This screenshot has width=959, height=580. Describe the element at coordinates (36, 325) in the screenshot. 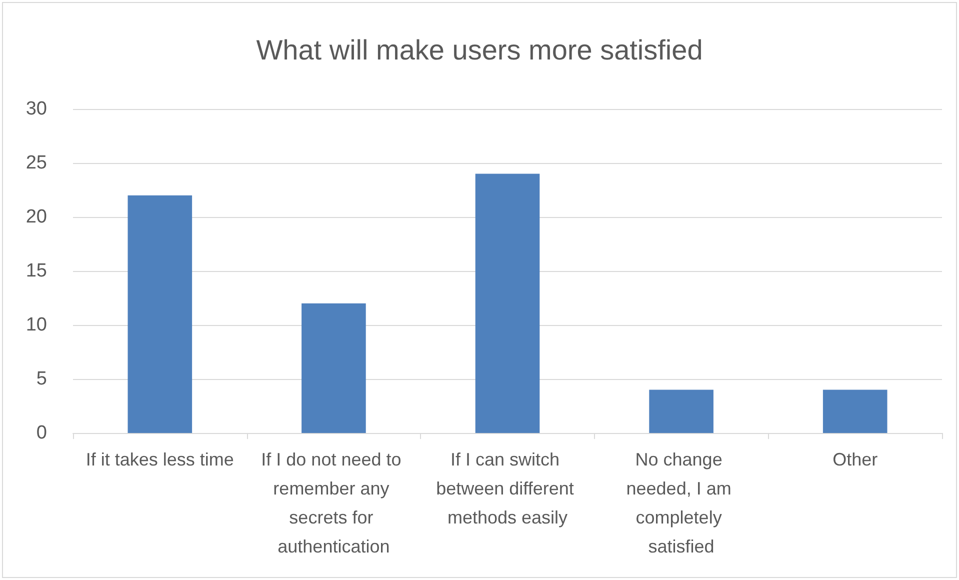

I see `y-tick-label: 10` at that location.